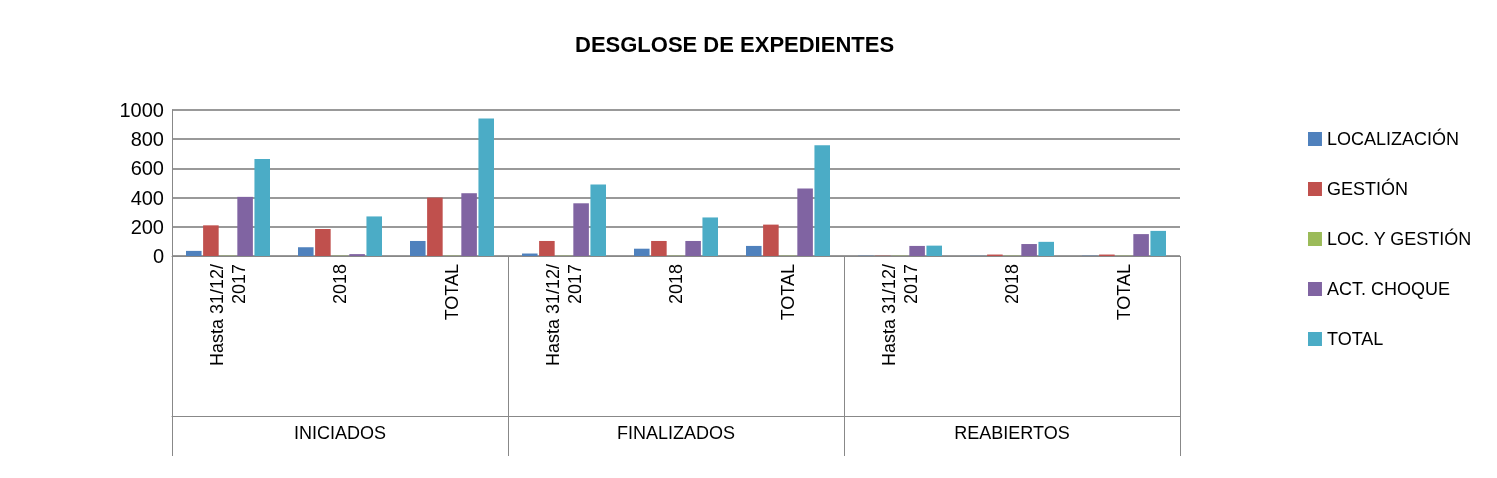 Image resolution: width=1497 pixels, height=478 pixels. I want to click on legend-label: LOC. Y GESTIÓN, so click(1399, 238).